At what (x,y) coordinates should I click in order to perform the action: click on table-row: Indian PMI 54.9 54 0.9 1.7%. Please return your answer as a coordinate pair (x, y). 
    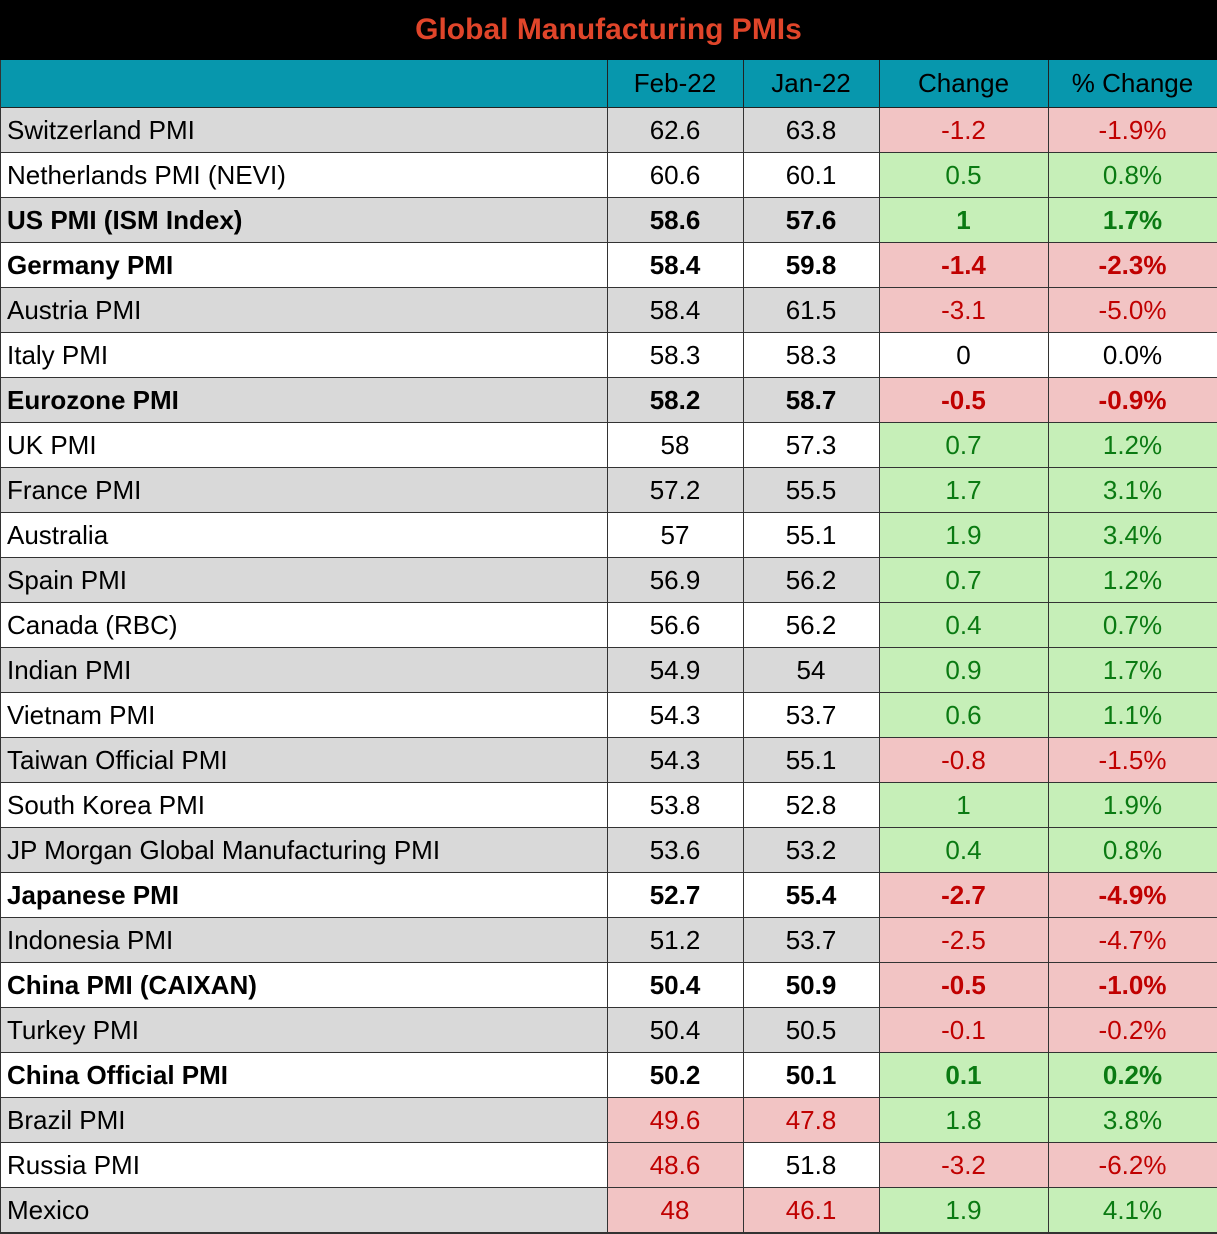
    Looking at the image, I should click on (609, 670).